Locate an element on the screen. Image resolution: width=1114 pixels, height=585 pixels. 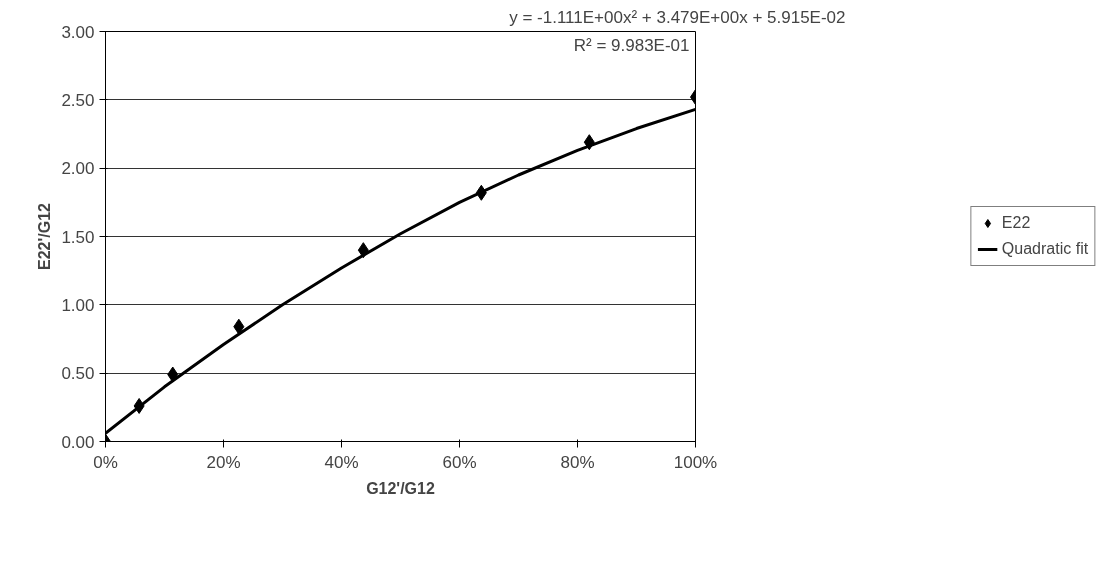
x-tick-label: 80% is located at coordinates (577, 462).